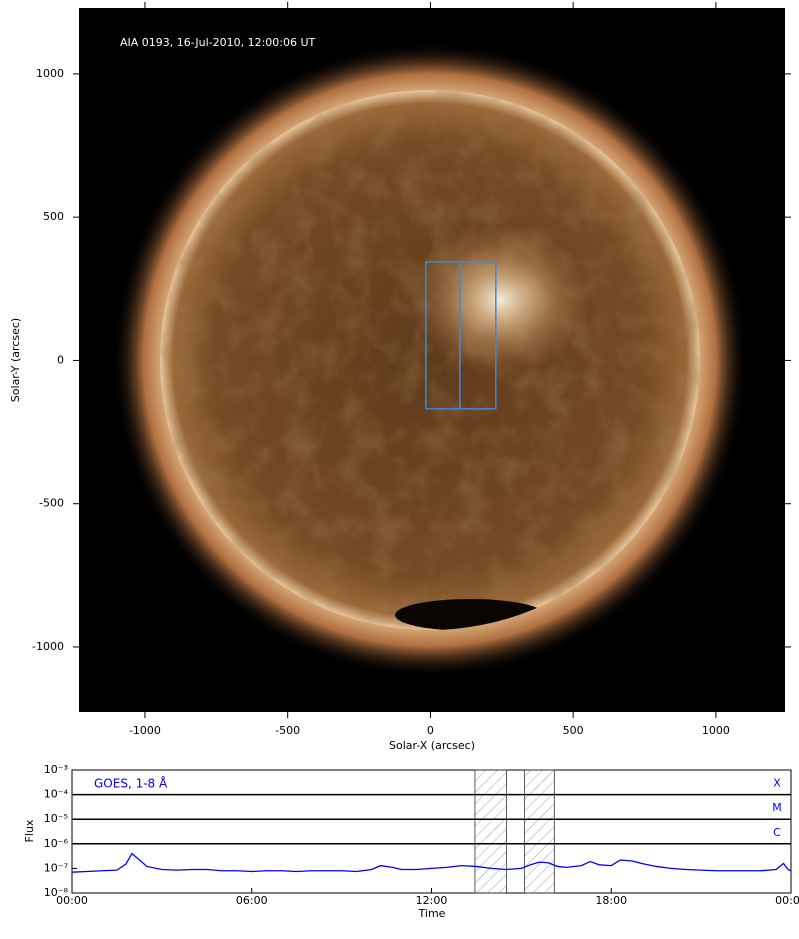  Describe the element at coordinates (56, 843) in the screenshot. I see `y-tick-label: 10⁻⁶` at that location.